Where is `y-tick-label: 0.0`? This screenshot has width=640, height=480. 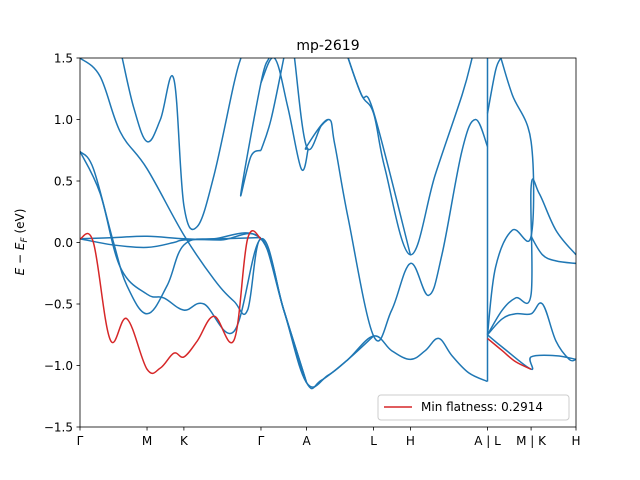 y-tick-label: 0.0 is located at coordinates (63, 243).